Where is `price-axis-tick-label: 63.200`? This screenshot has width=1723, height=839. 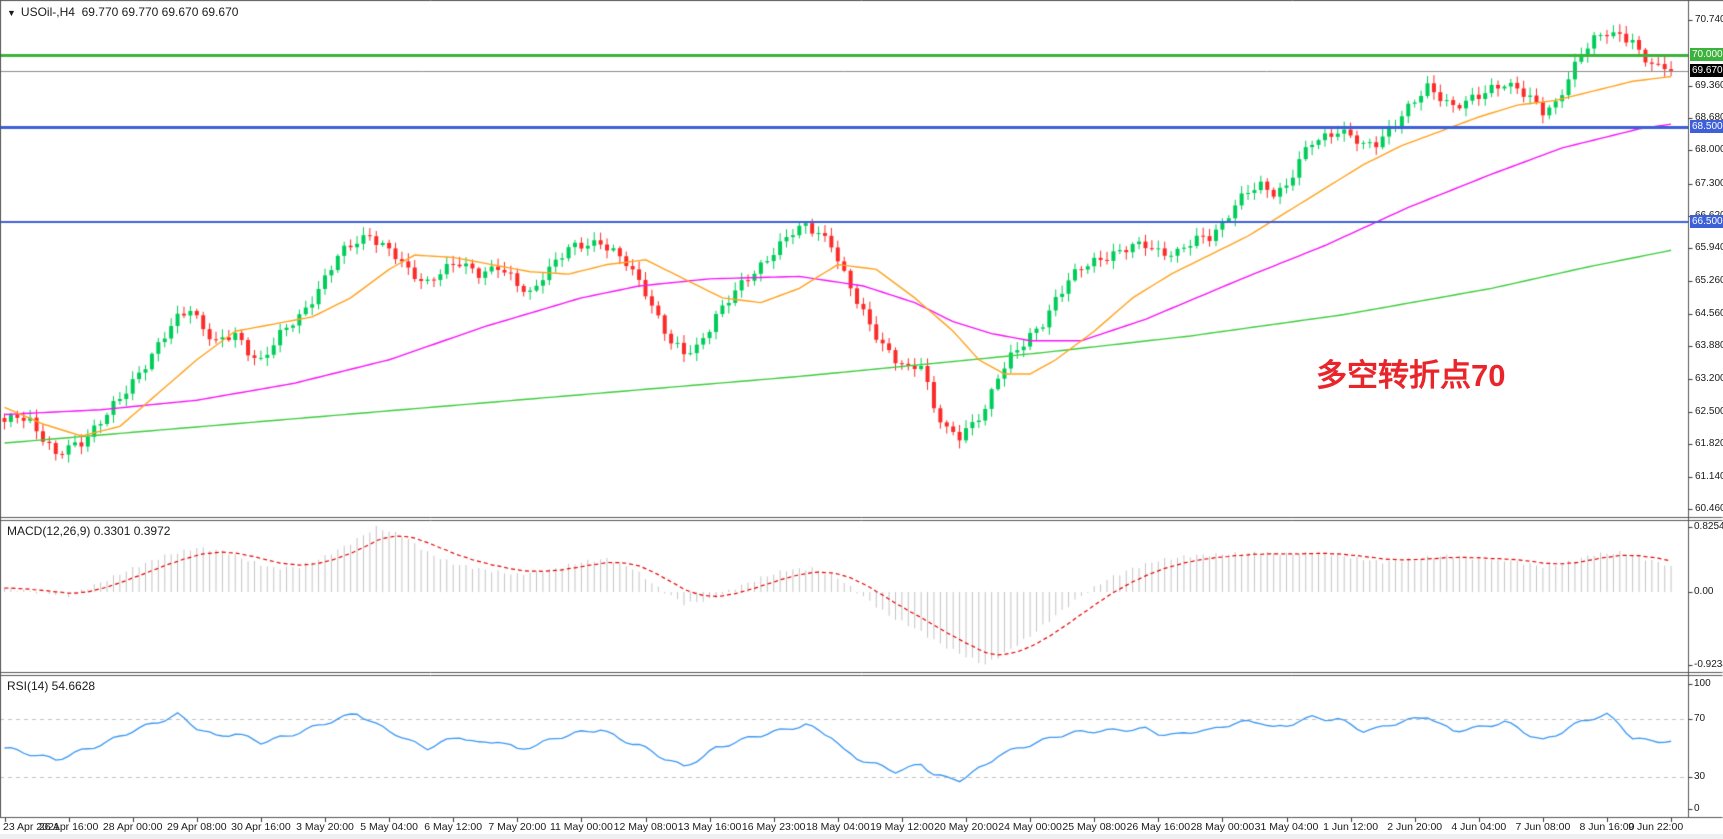
price-axis-tick-label: 63.200 is located at coordinates (1709, 378).